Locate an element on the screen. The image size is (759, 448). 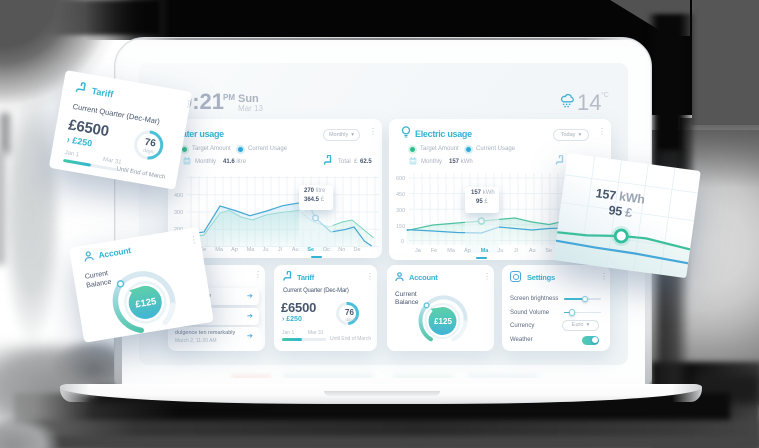
svg-text: 600 is located at coordinates (400, 179).